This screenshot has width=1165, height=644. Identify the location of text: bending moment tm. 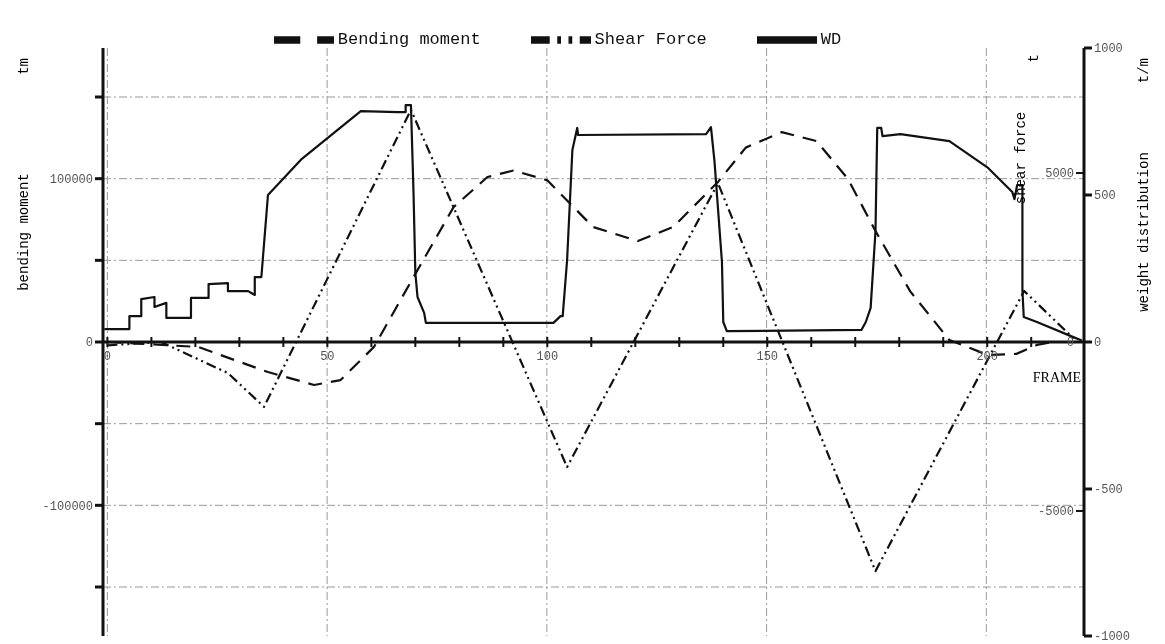
(24, 174).